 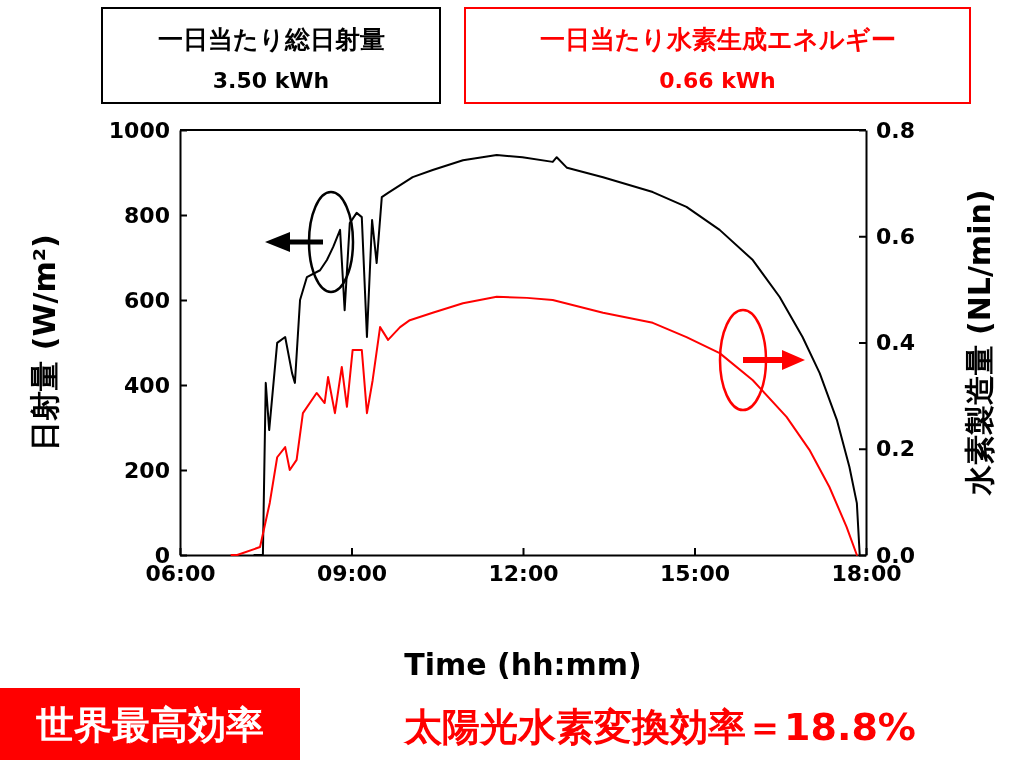 I want to click on y2-tick-label: 0.8, so click(x=895, y=130).